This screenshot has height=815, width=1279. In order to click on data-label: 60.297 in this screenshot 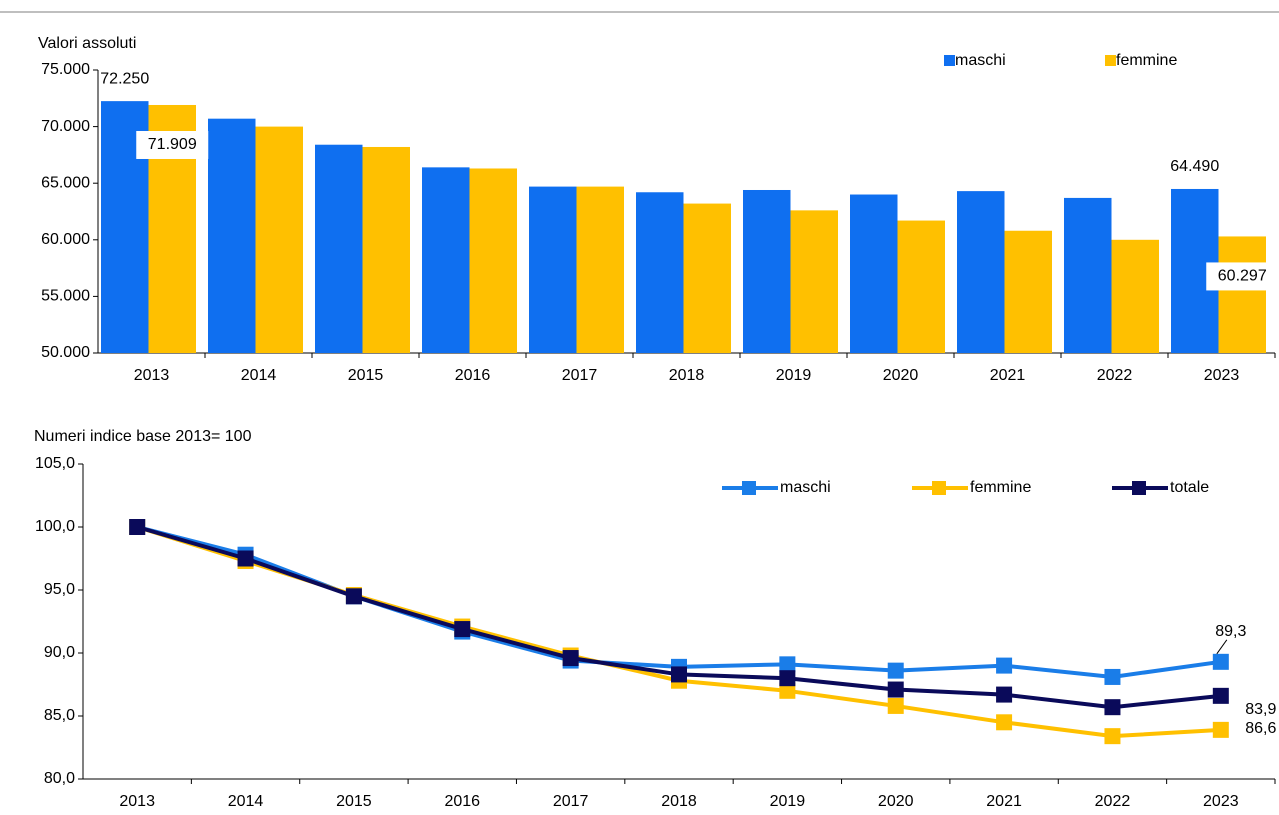, I will do `click(1242, 276)`.